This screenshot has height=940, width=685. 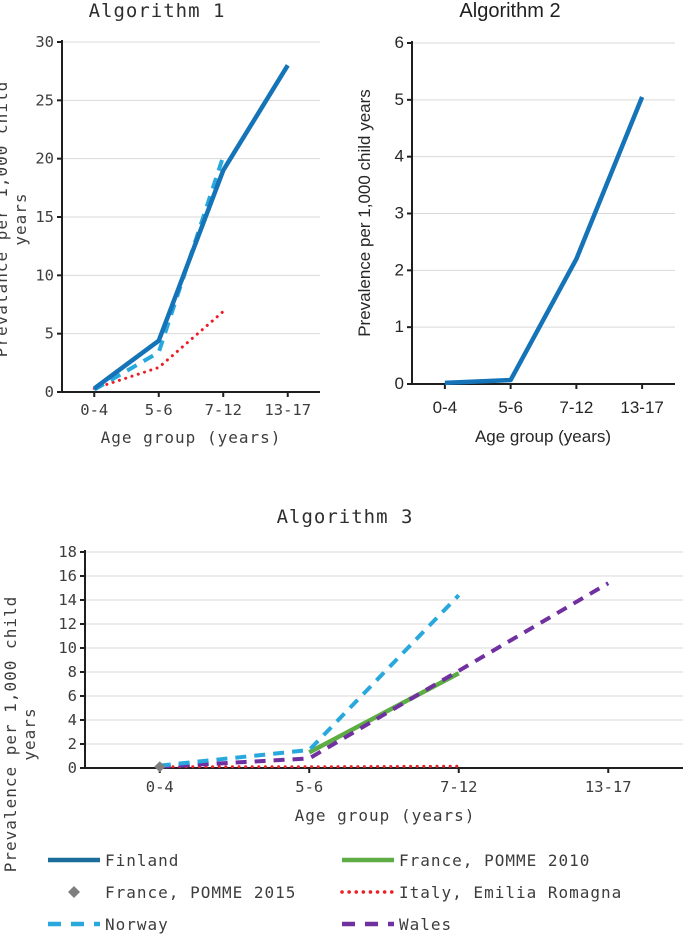 What do you see at coordinates (67, 600) in the screenshot?
I see `svg-text: 14` at bounding box center [67, 600].